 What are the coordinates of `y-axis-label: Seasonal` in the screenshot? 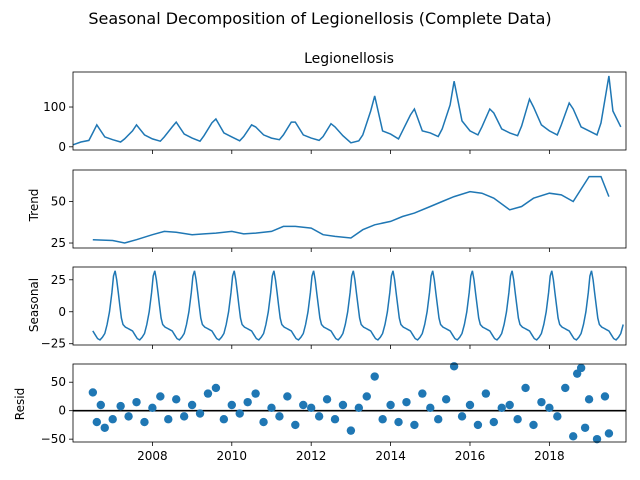 It's located at (34, 305).